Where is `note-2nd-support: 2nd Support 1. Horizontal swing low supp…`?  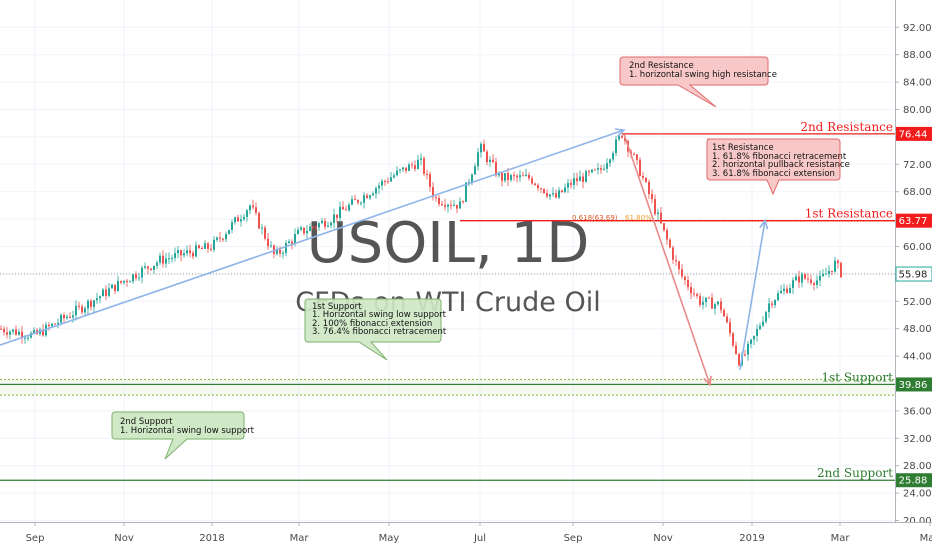 note-2nd-support: 2nd Support 1. Horizontal swing low supp… is located at coordinates (183, 435).